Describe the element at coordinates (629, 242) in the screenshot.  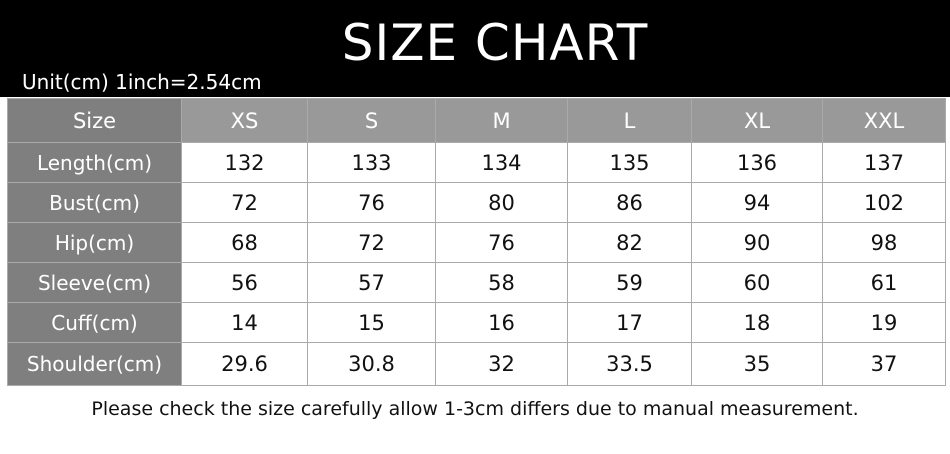
I see `table-cell: 82` at that location.